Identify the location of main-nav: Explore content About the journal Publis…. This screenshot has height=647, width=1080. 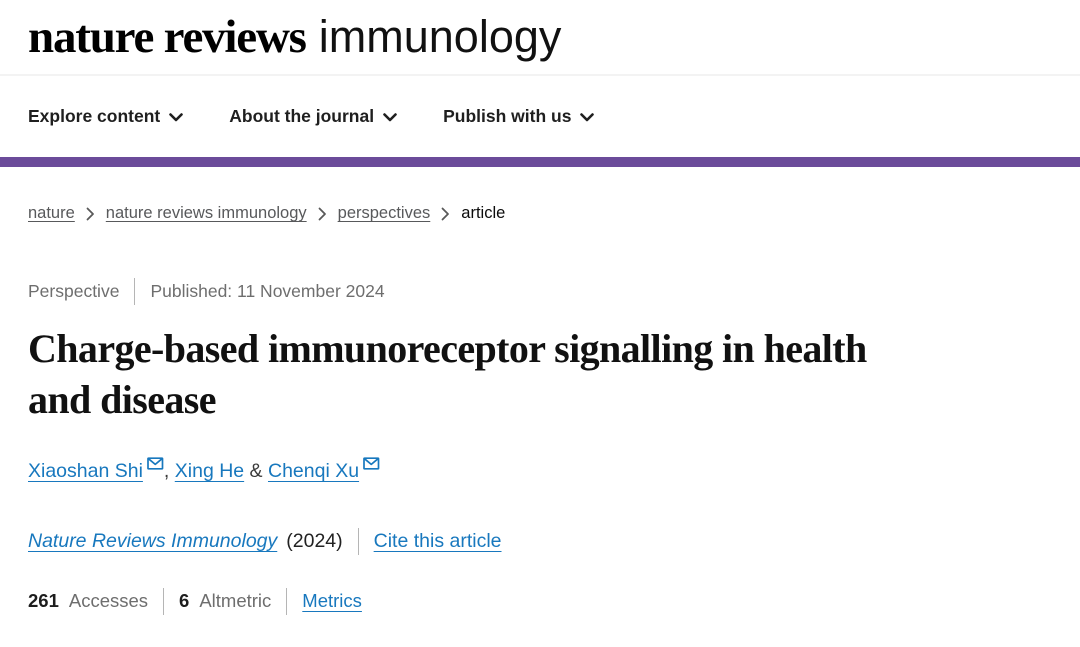
(540, 116).